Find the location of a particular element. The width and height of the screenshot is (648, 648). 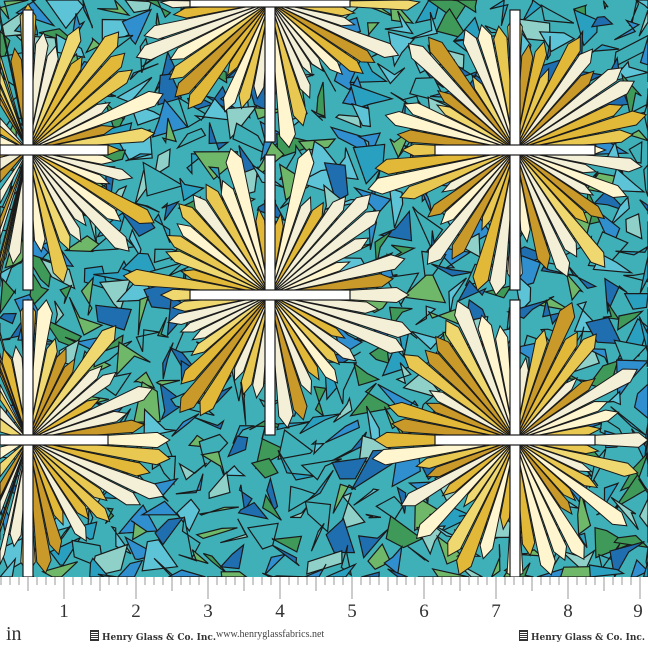

ruler-number: 2 is located at coordinates (136, 611).